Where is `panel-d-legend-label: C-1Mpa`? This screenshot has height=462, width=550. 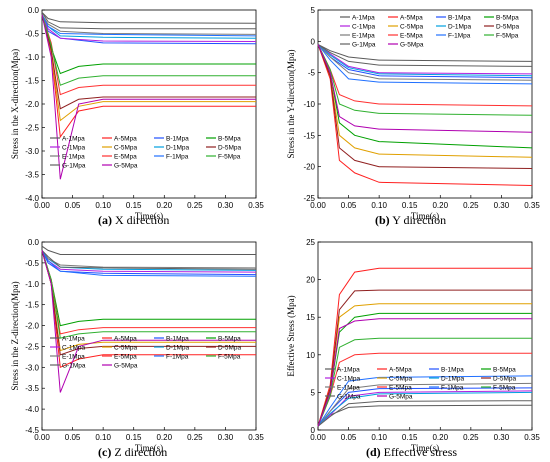 panel-d-legend-label: C-1Mpa is located at coordinates (349, 379).